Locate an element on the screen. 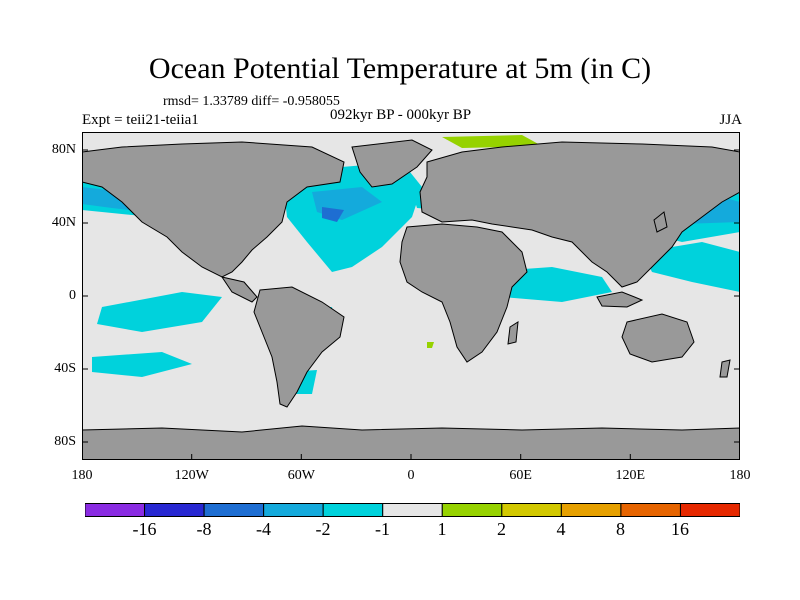 This screenshot has width=800, height=600. lon-label-180e: 180 is located at coordinates (740, 475).